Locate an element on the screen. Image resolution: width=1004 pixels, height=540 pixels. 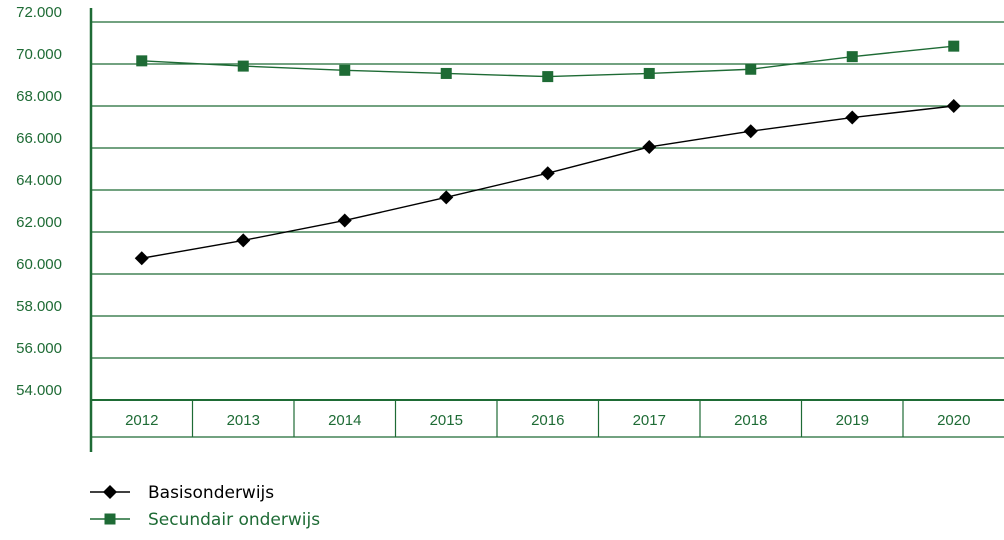
legend-item: Basisonderwijs is located at coordinates (182, 493).